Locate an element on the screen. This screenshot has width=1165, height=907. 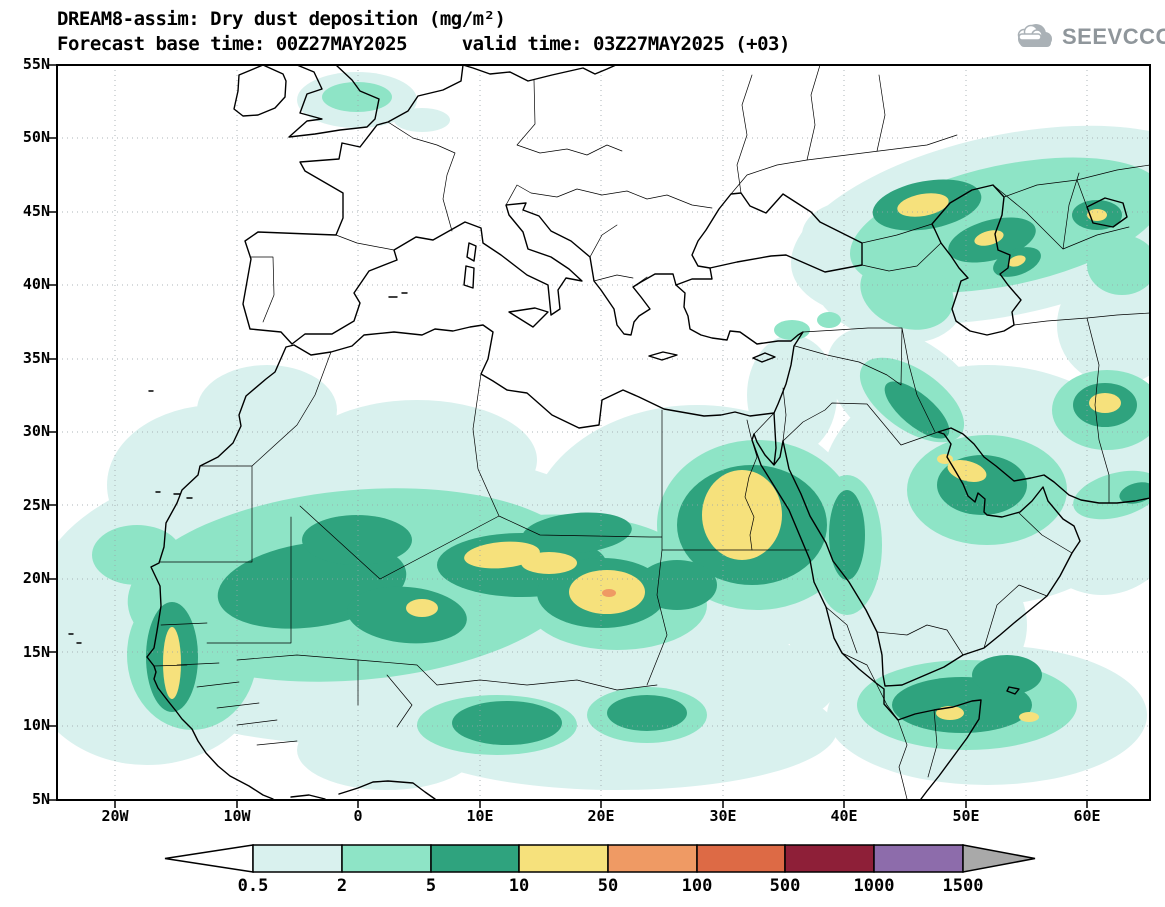
lon-label-40e: 40E is located at coordinates (844, 816).